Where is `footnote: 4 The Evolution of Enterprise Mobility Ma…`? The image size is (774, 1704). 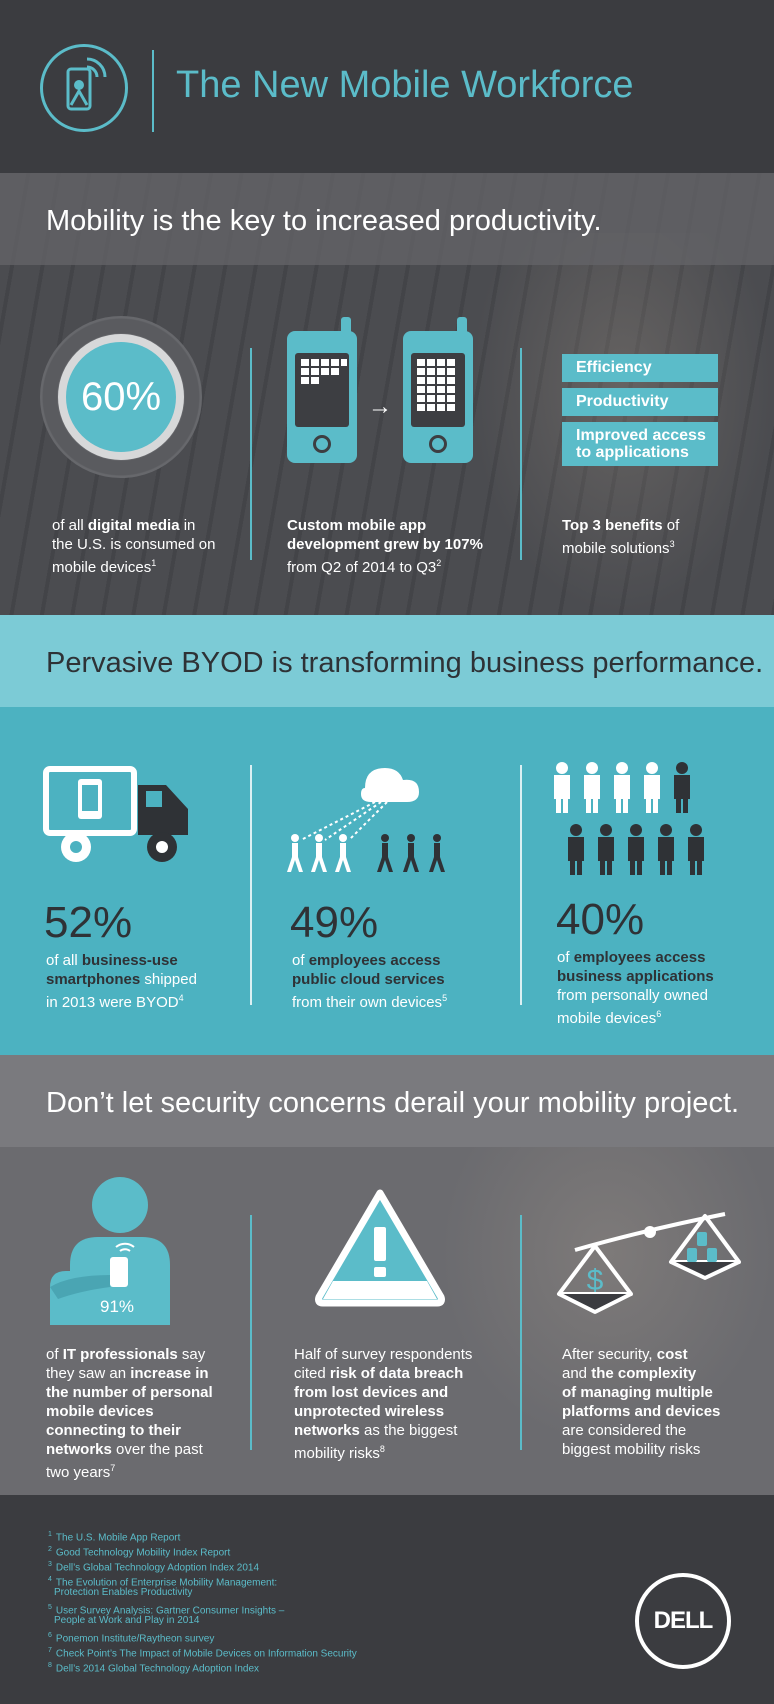 footnote: 4 The Evolution of Enterprise Mobility Ma… is located at coordinates (163, 1582).